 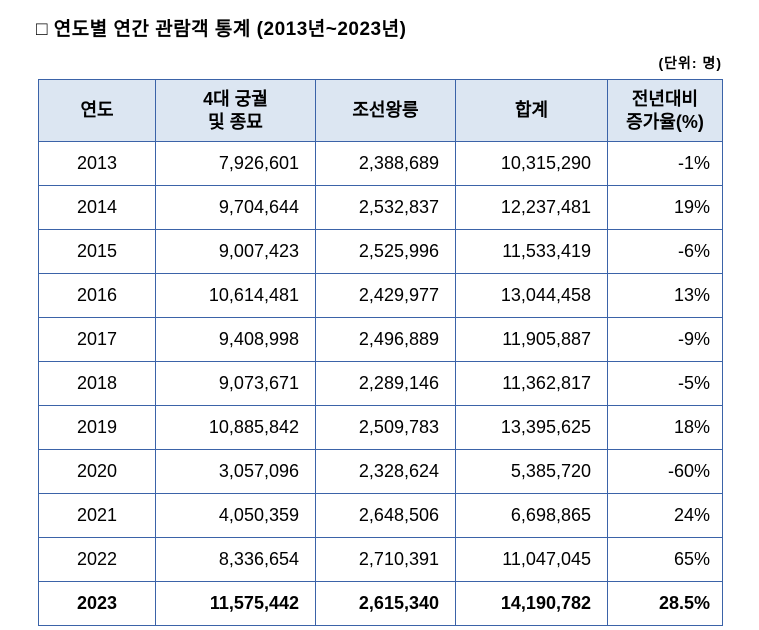 I want to click on yoy-cell: -6%, so click(x=665, y=251).